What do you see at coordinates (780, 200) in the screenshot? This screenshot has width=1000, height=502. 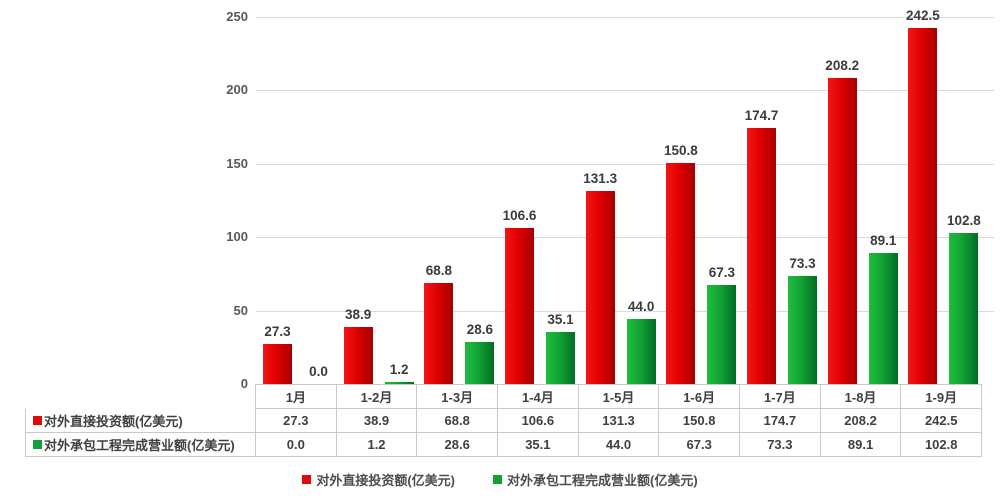 I see `category-column: 174.7 73.3` at bounding box center [780, 200].